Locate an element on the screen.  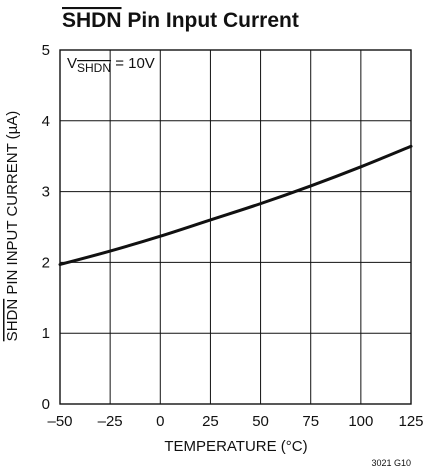
y-tick-label: 1 is located at coordinates (46, 333).